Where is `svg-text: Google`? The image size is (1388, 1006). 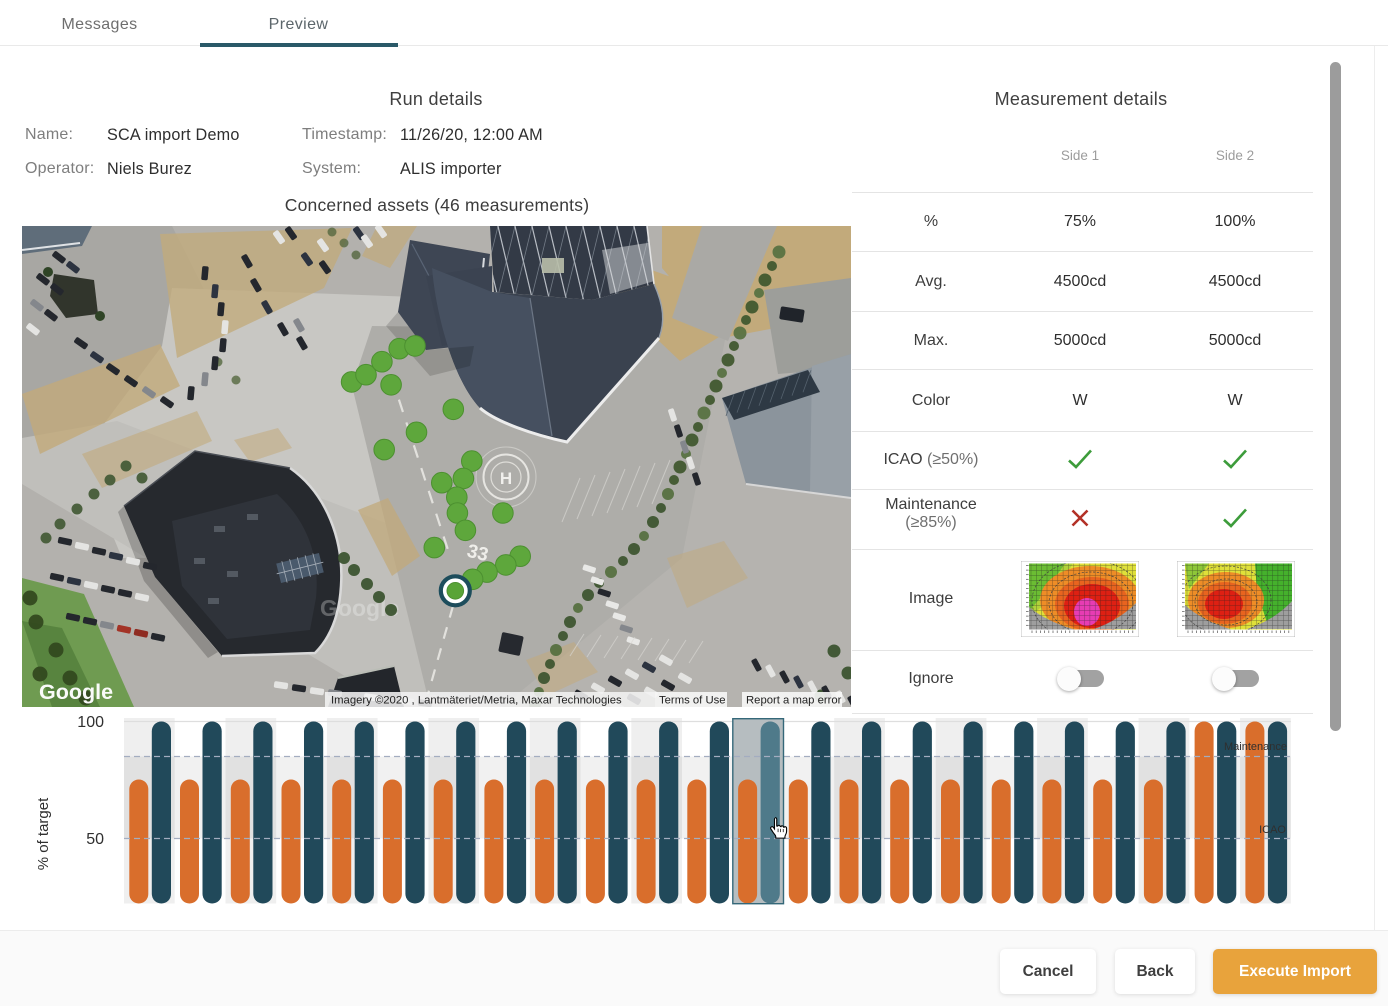 svg-text: Google is located at coordinates (76, 692).